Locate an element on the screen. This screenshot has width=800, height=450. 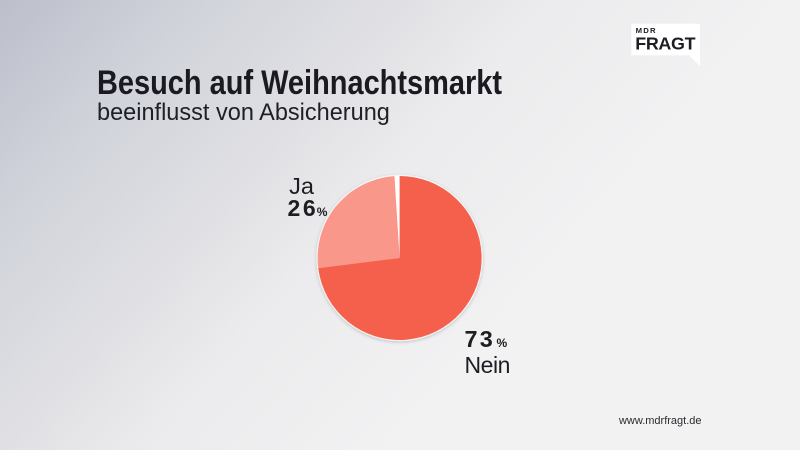
svg-text: MDR is located at coordinates (646, 30).